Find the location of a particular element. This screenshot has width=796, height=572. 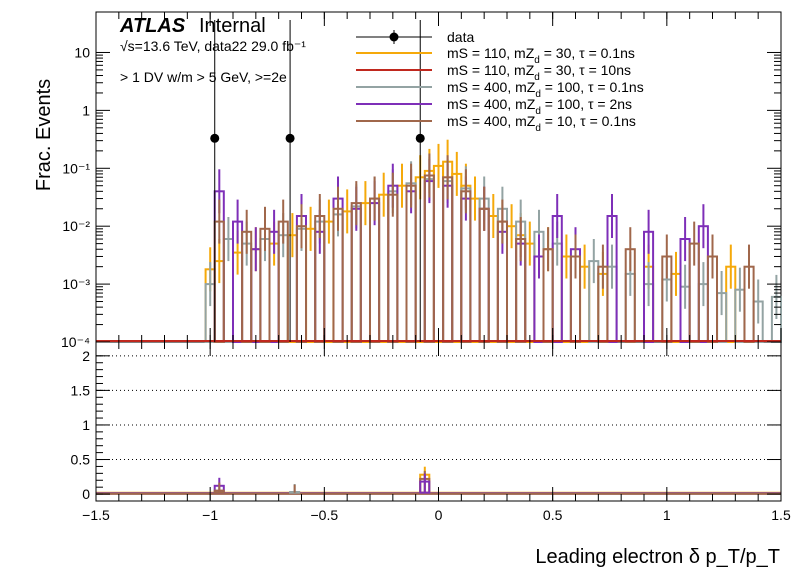

ratio-y-tick-label: 2 is located at coordinates (86, 356).